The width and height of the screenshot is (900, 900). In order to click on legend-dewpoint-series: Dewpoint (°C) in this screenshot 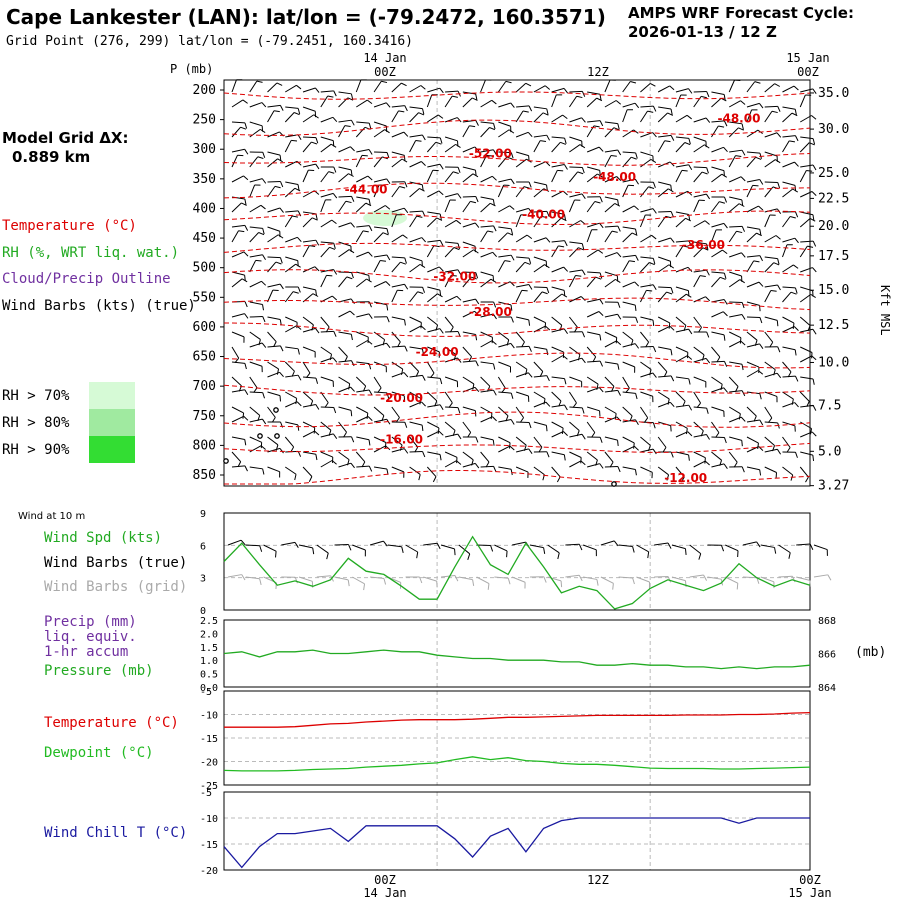, I will do `click(99, 753)`.